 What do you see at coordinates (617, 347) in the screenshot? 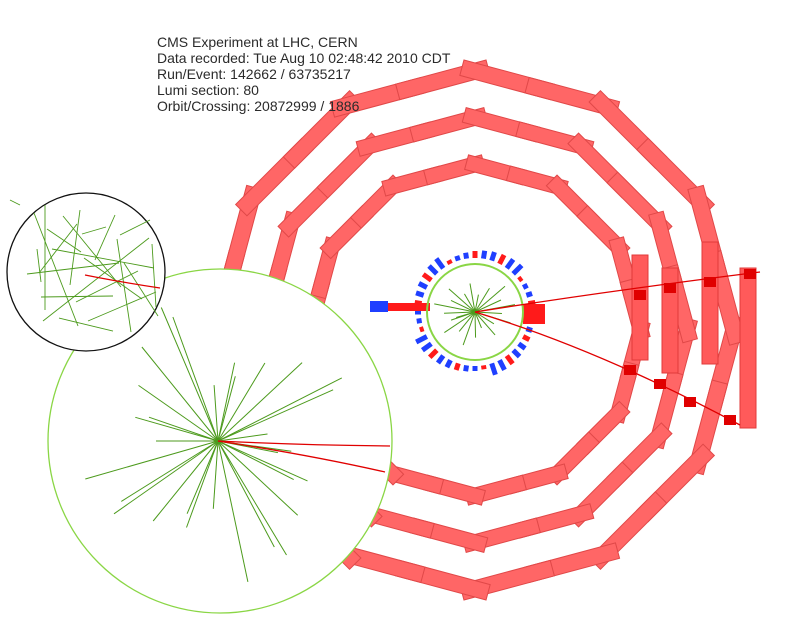
I see `muon-tracks` at bounding box center [617, 347].